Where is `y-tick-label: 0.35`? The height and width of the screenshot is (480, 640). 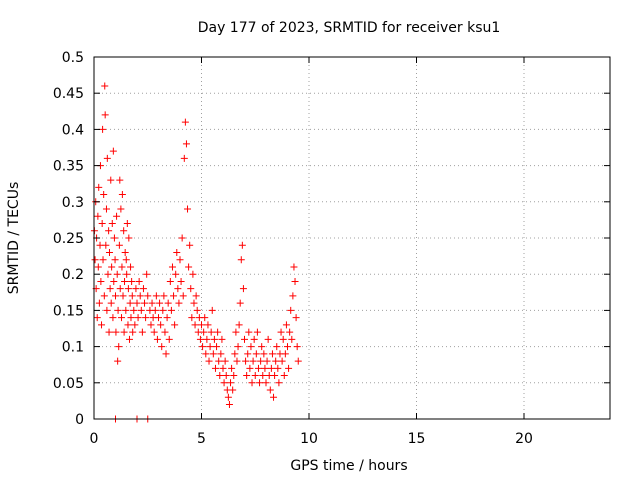 y-tick-label: 0.35 is located at coordinates (68, 167).